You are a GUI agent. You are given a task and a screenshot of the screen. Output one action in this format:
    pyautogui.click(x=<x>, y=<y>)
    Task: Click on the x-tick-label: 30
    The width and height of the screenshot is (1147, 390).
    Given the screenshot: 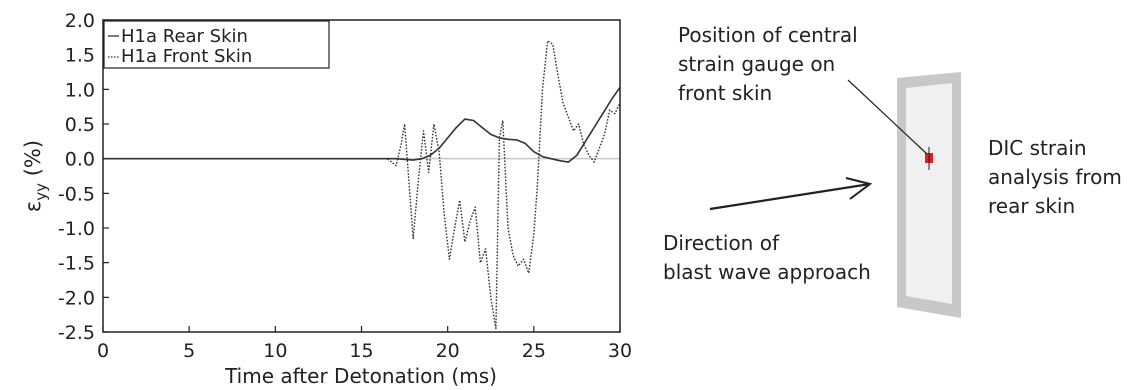 What is the action you would take?
    pyautogui.click(x=620, y=351)
    